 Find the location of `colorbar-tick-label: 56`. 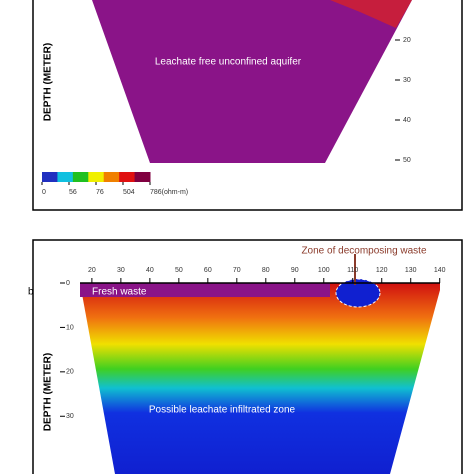

colorbar-tick-label: 56 is located at coordinates (73, 192).